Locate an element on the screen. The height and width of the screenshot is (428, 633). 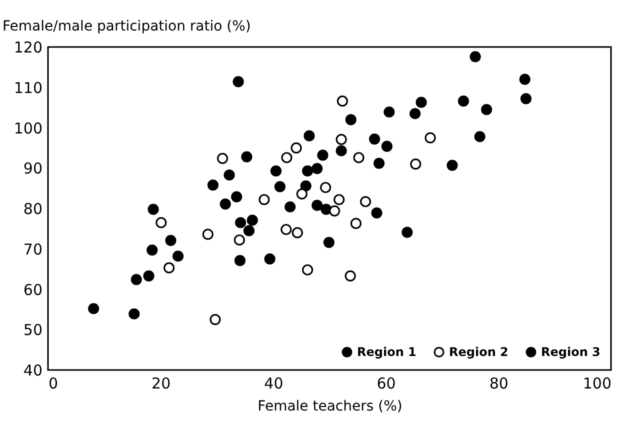
x-tick-label: 60 is located at coordinates (386, 383).